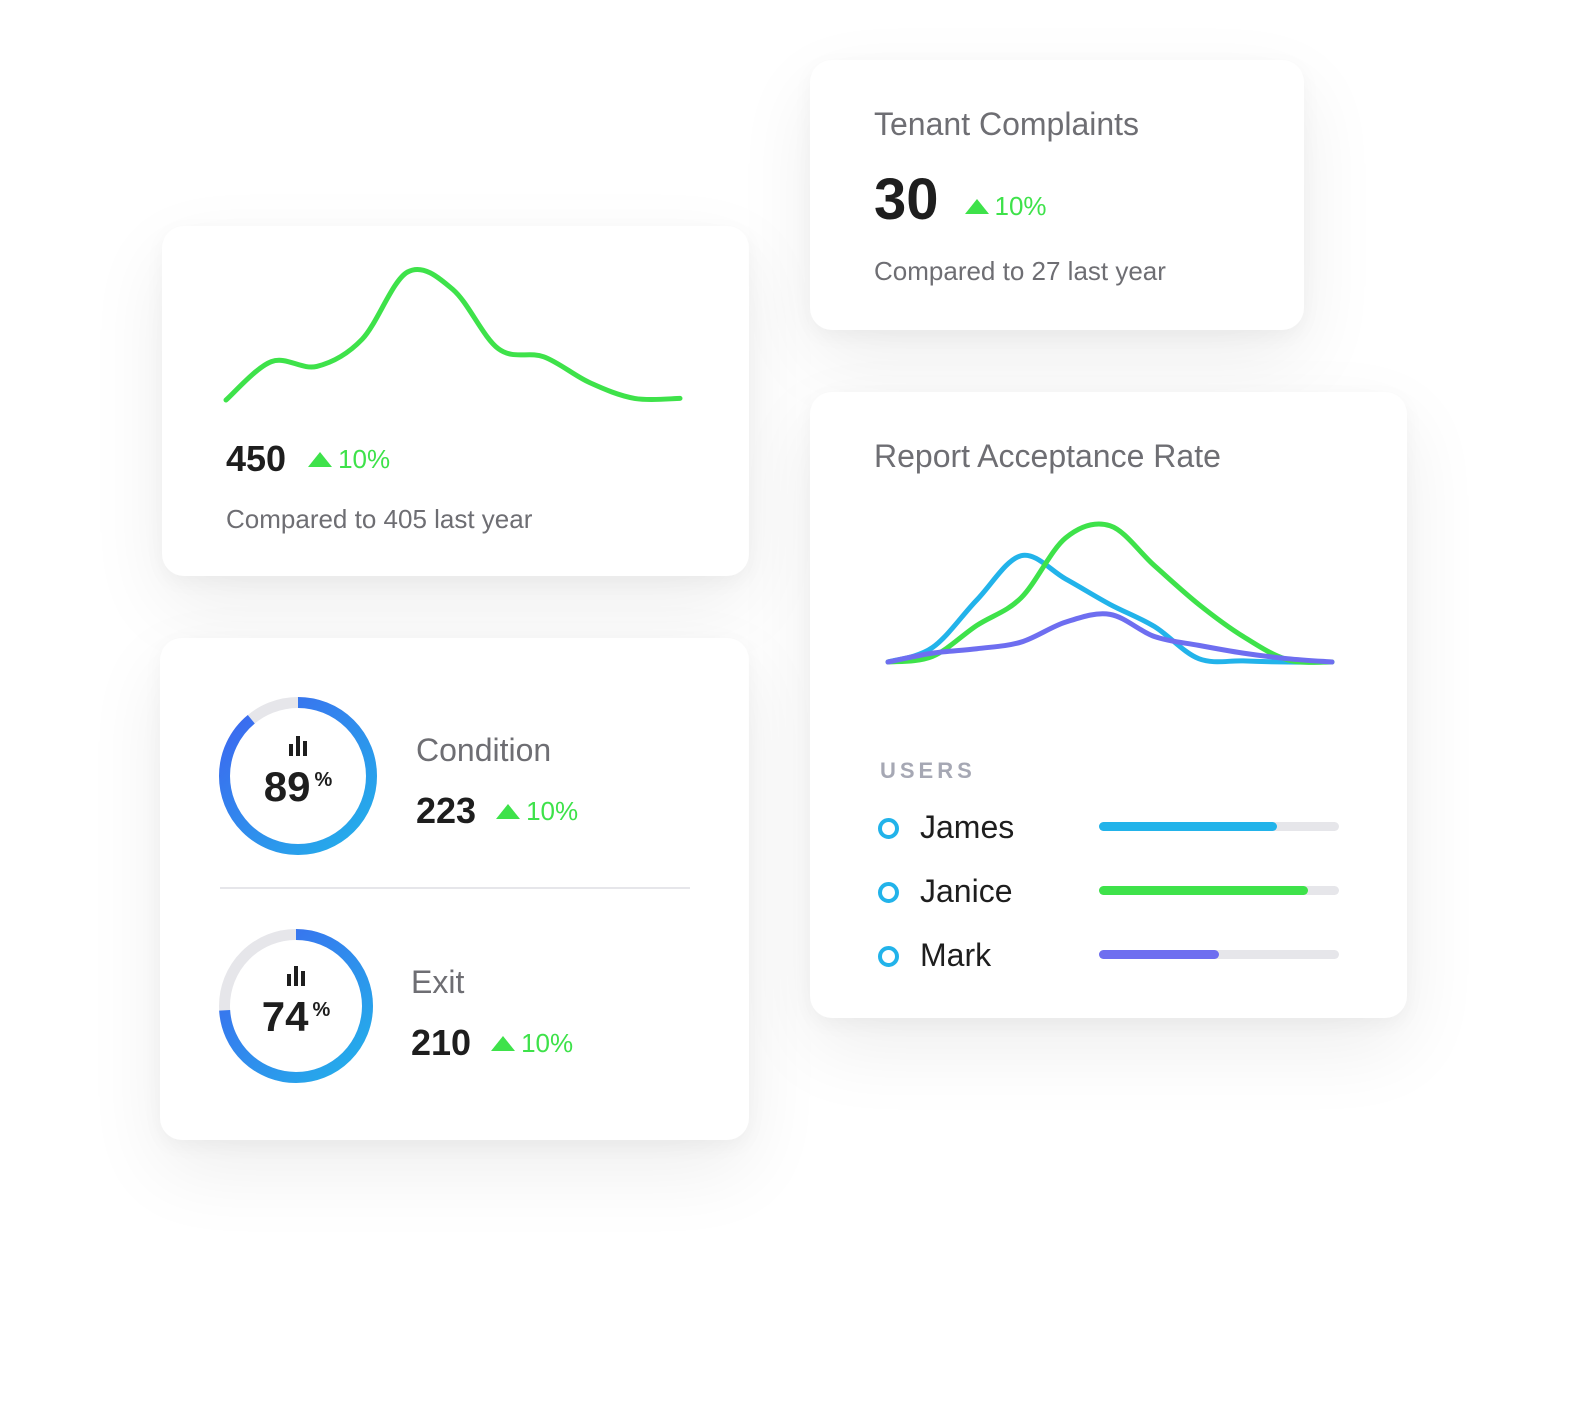  I want to click on sparkline-compare-text: Compared to 405 last year, so click(379, 519).